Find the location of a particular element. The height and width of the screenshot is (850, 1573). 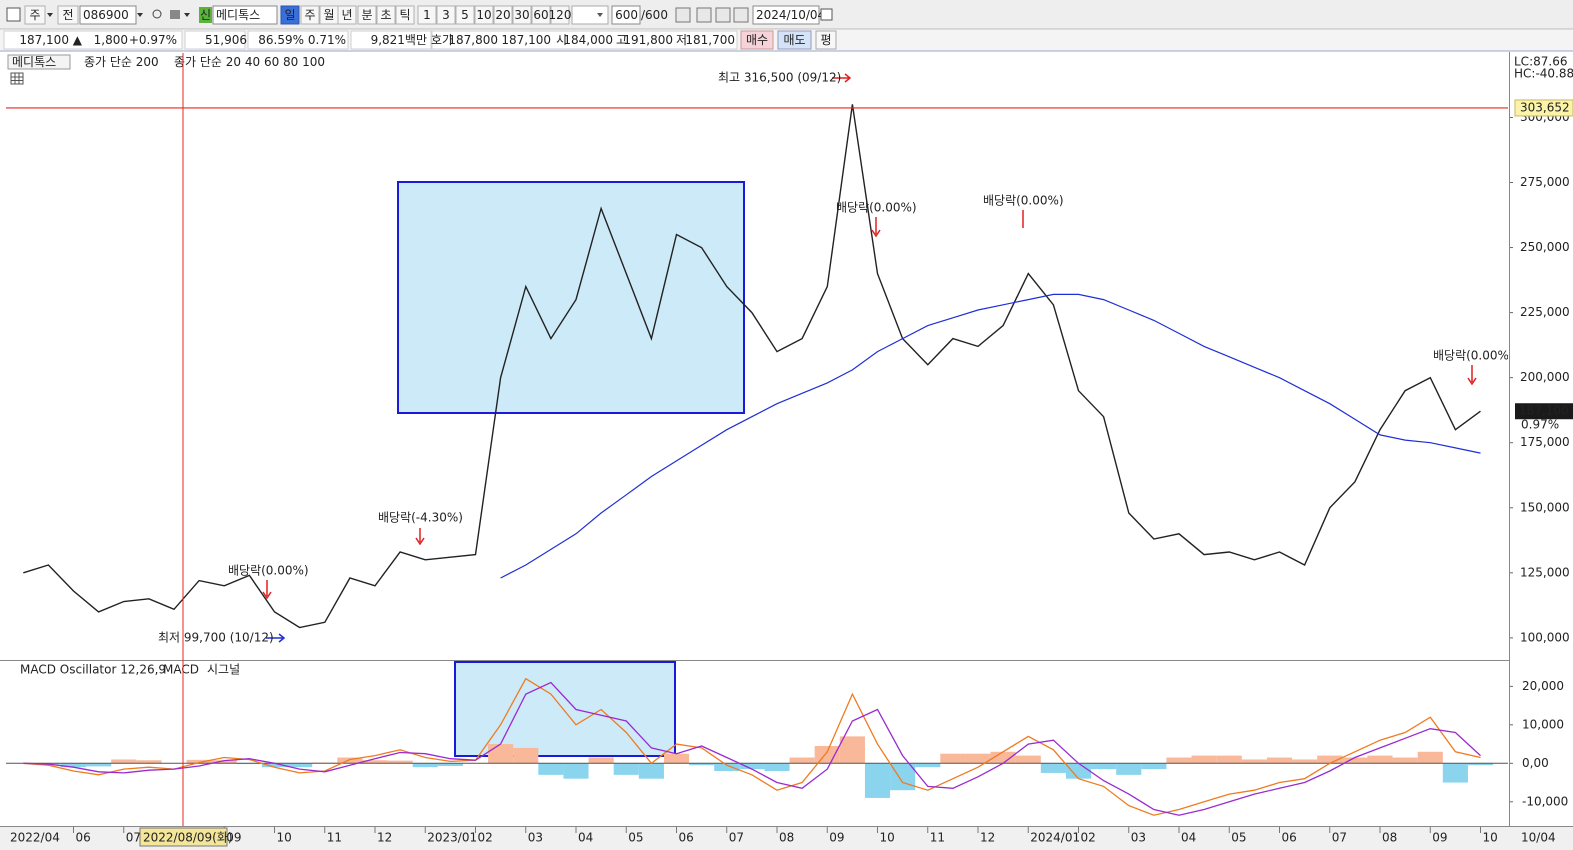

x-tick-label: 04 is located at coordinates (585, 838).